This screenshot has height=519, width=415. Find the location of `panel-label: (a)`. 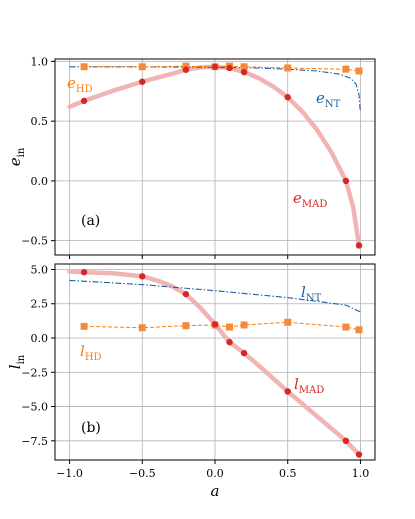

panel-label: (a) is located at coordinates (90, 221).